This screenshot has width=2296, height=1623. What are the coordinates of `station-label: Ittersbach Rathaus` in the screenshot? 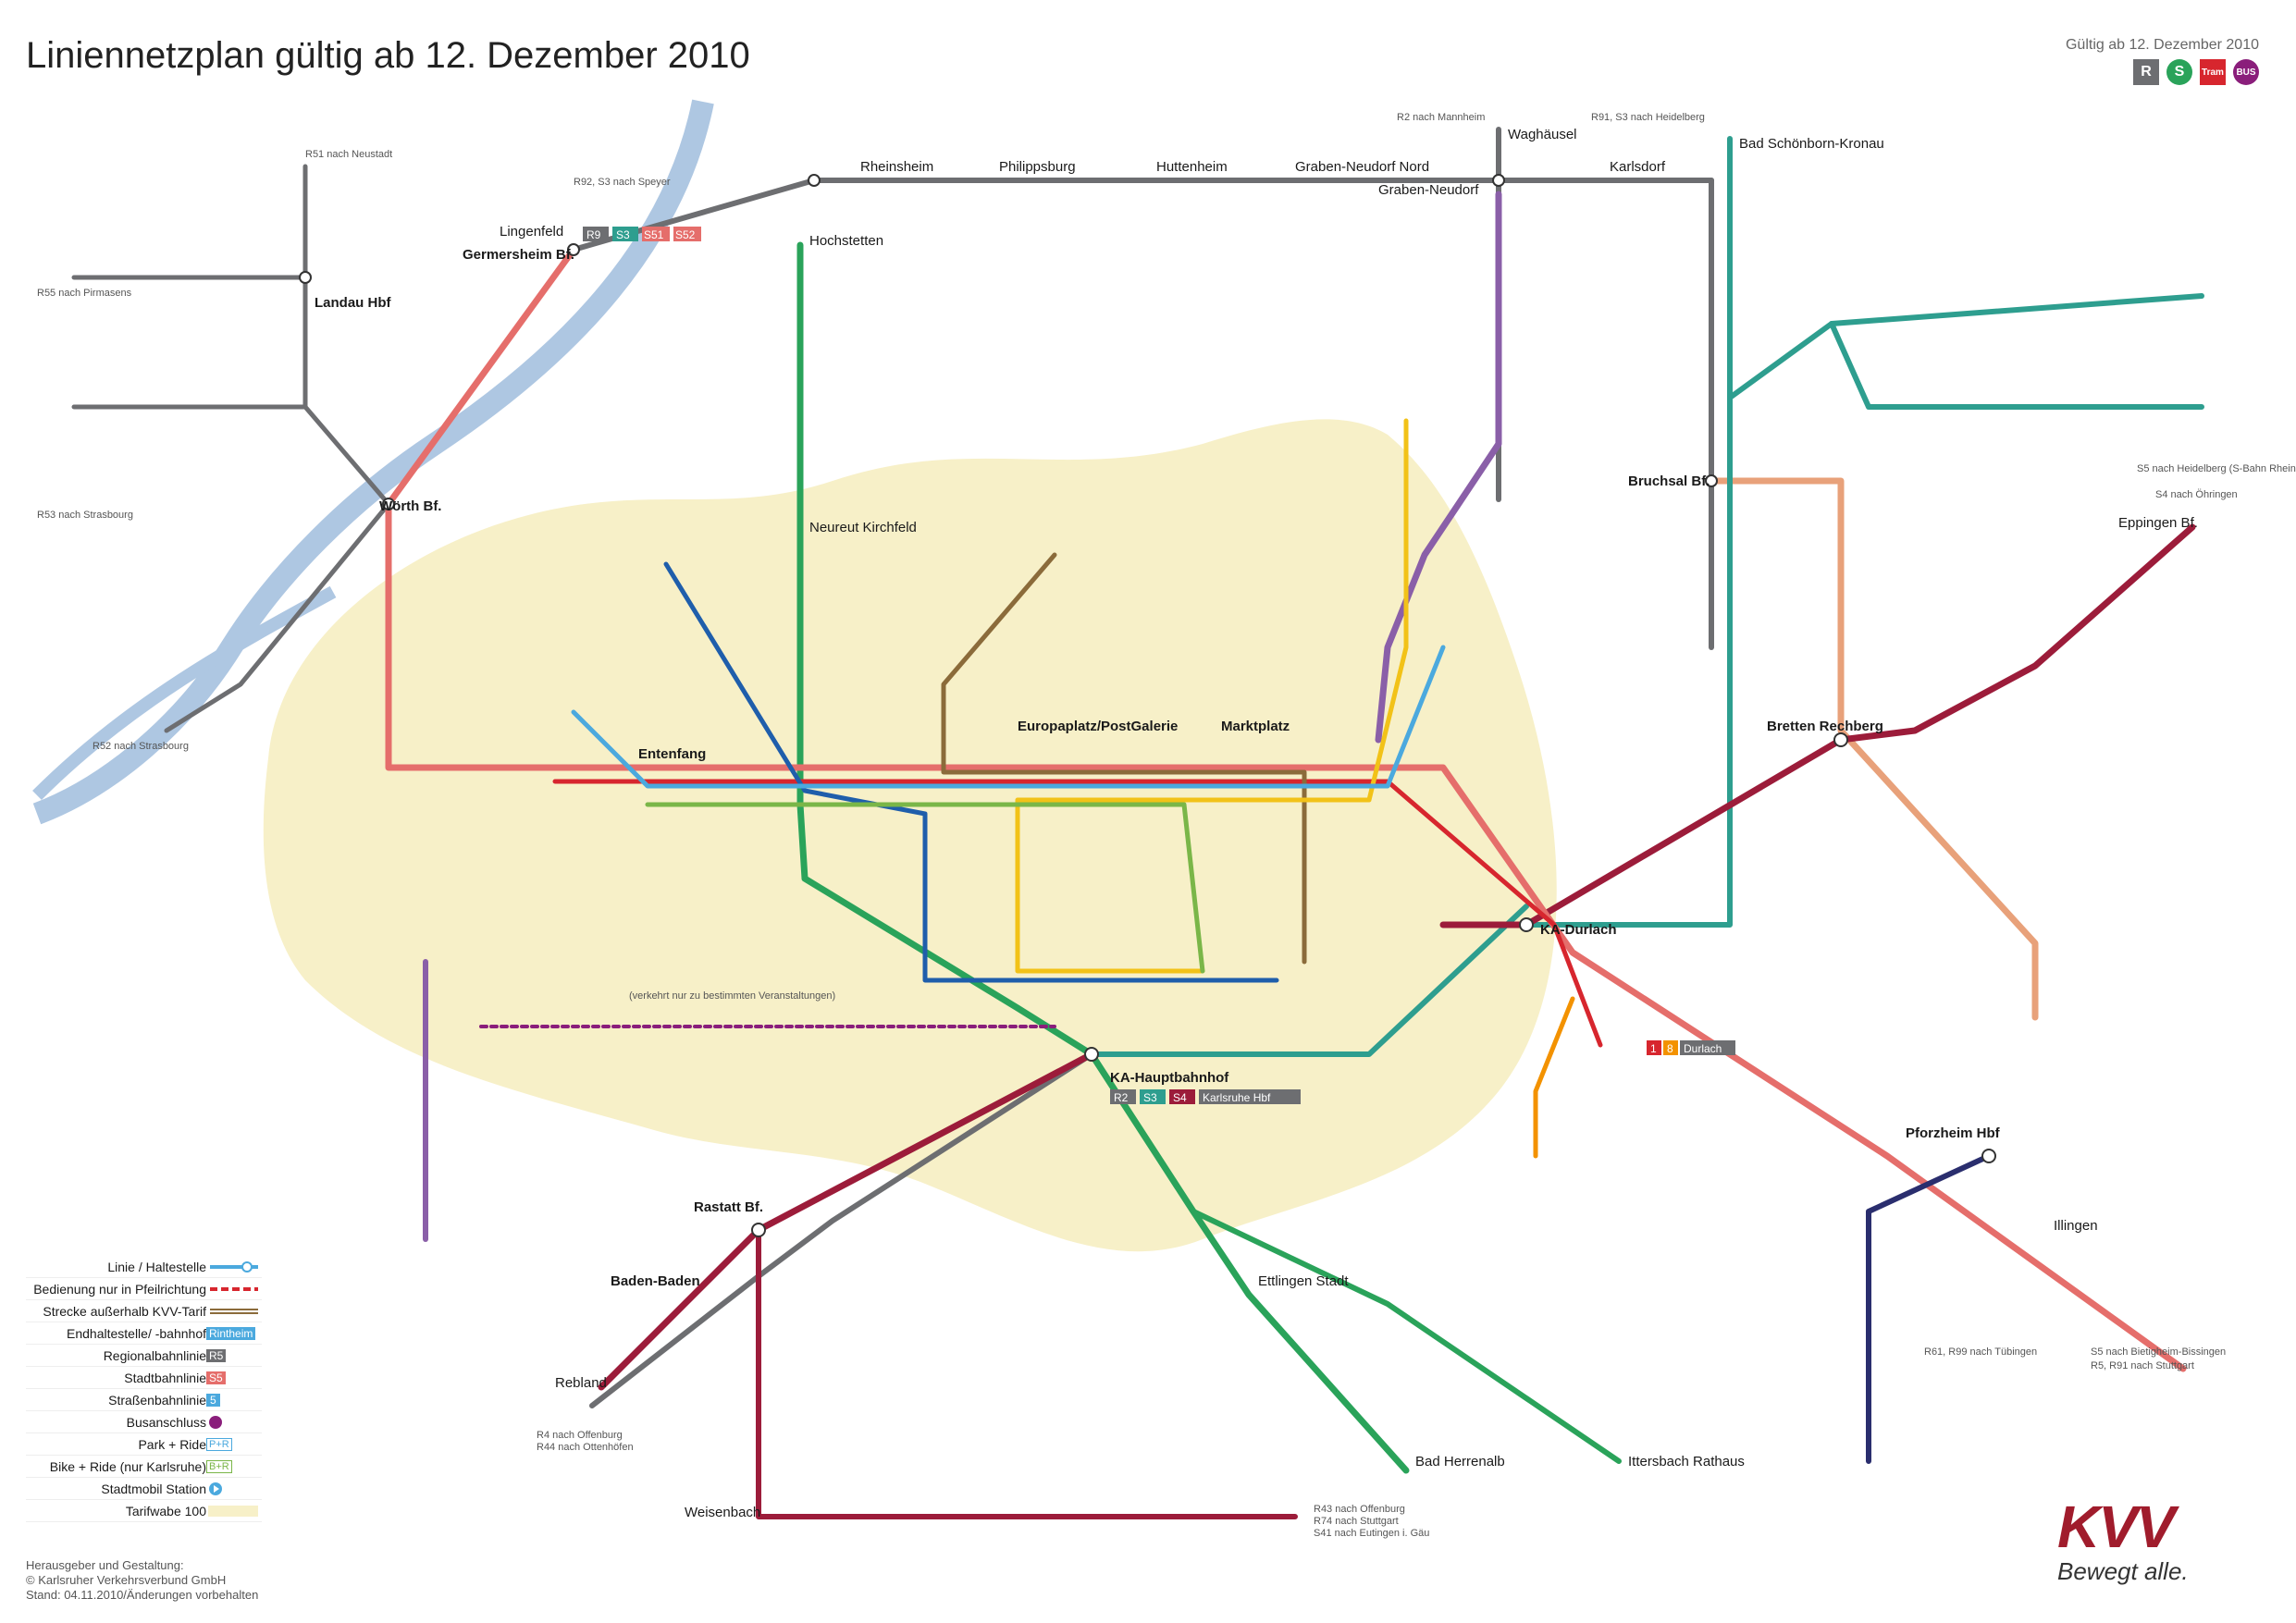 It's located at (1686, 1461).